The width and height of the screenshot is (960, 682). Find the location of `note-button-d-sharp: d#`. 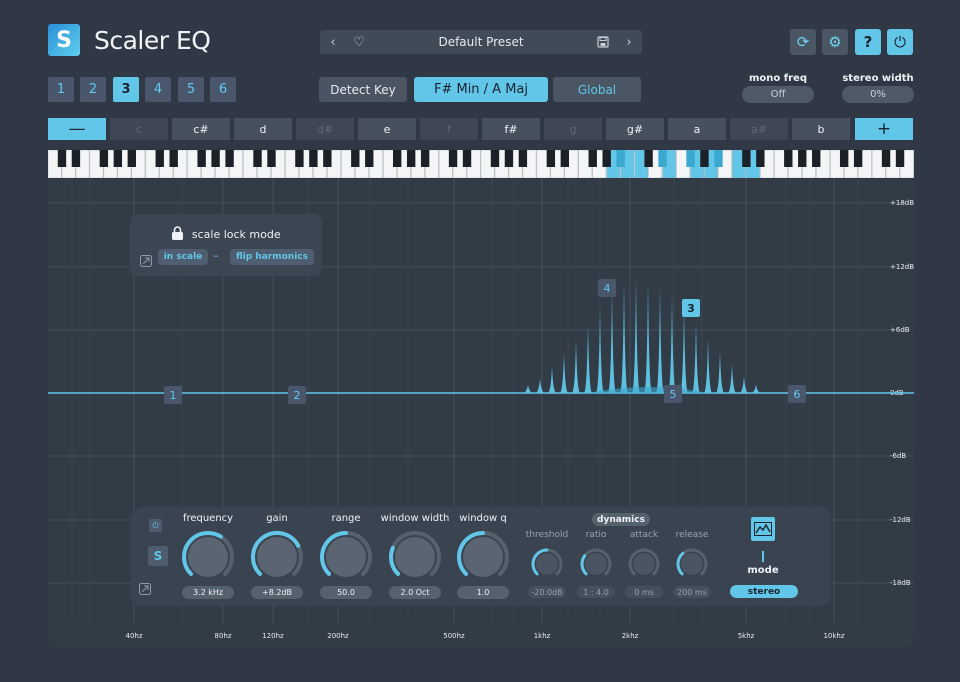

note-button-d-sharp: d# is located at coordinates (325, 129).